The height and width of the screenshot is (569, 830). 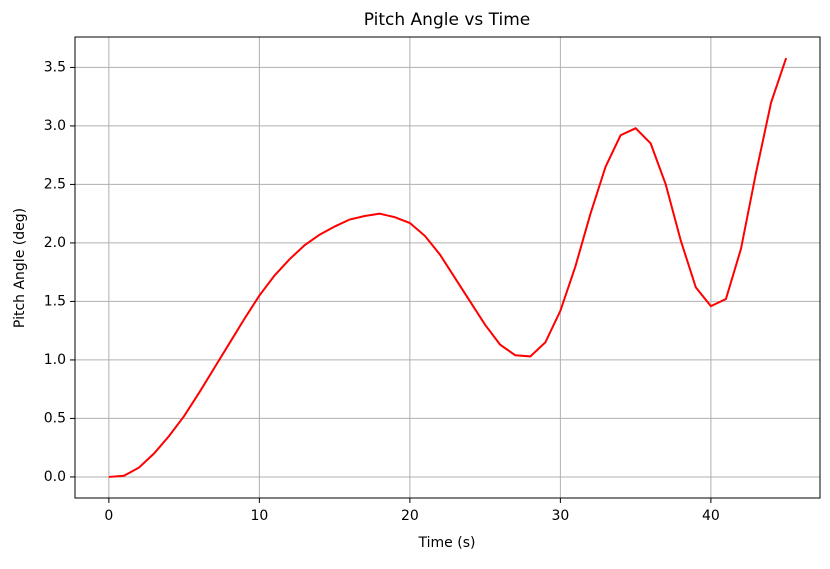 What do you see at coordinates (711, 516) in the screenshot?
I see `x-tick-label: 40` at bounding box center [711, 516].